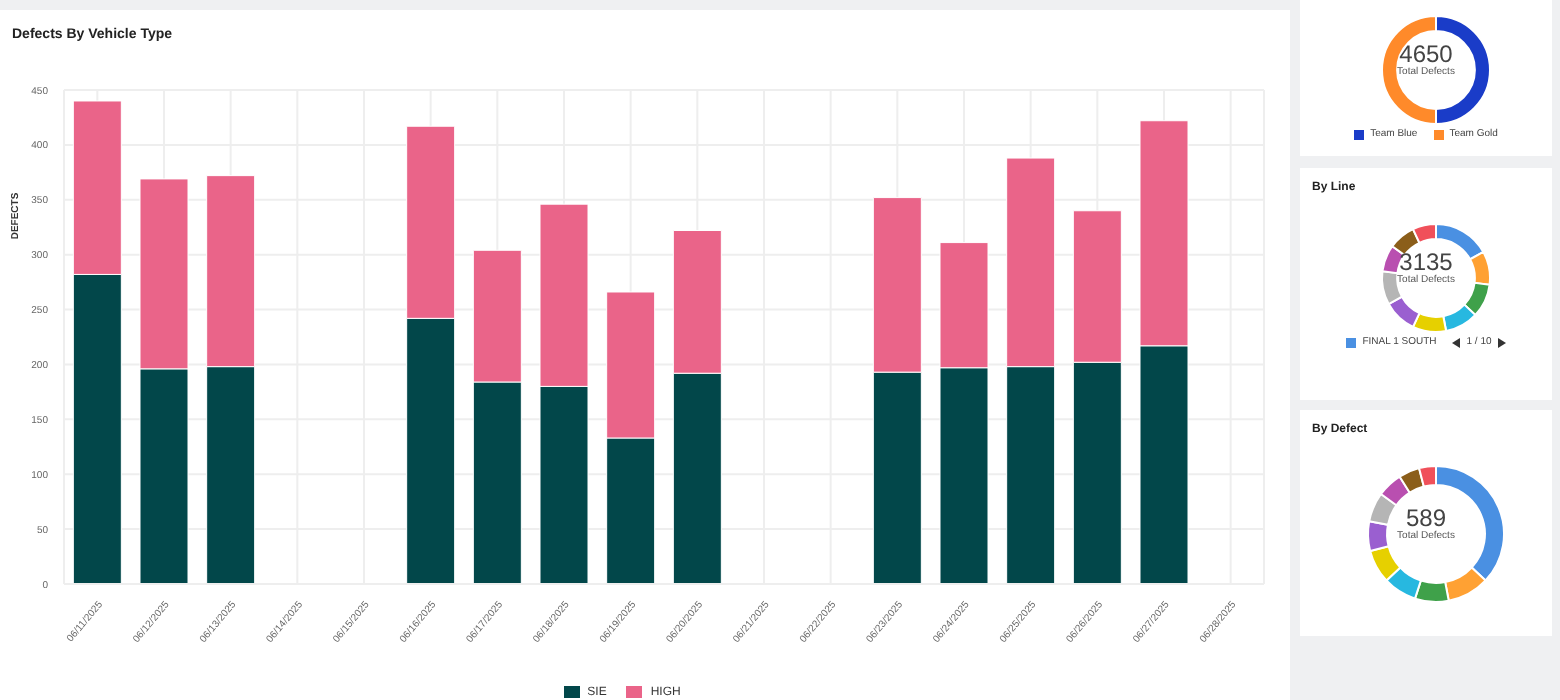  What do you see at coordinates (1426, 262) in the screenshot?
I see `text: 3135` at bounding box center [1426, 262].